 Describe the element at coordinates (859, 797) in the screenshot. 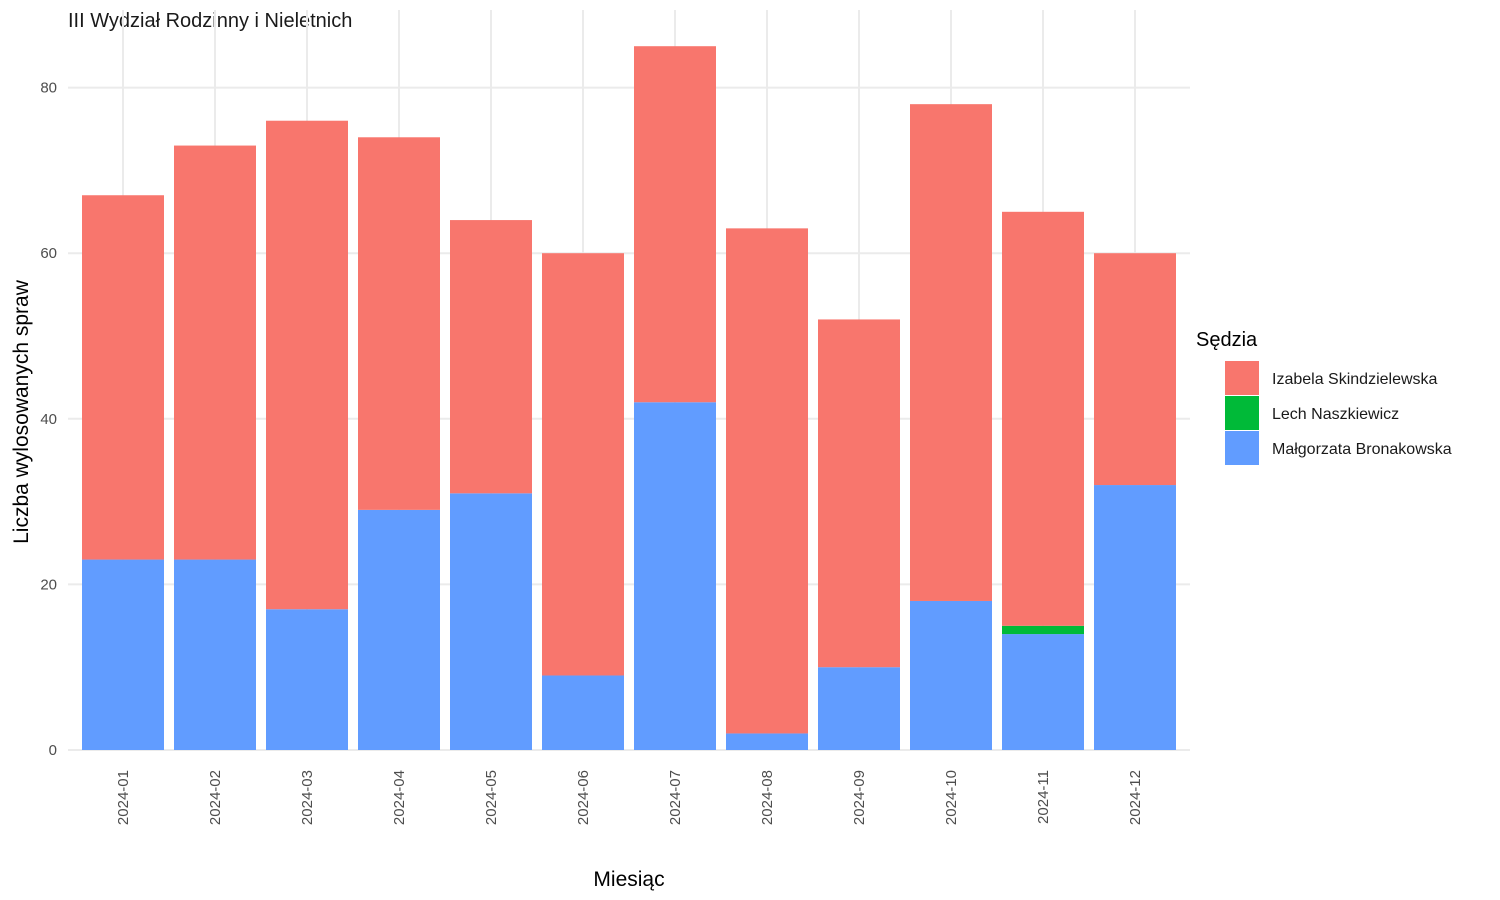

I see `x-tick-label: 2024-09` at that location.